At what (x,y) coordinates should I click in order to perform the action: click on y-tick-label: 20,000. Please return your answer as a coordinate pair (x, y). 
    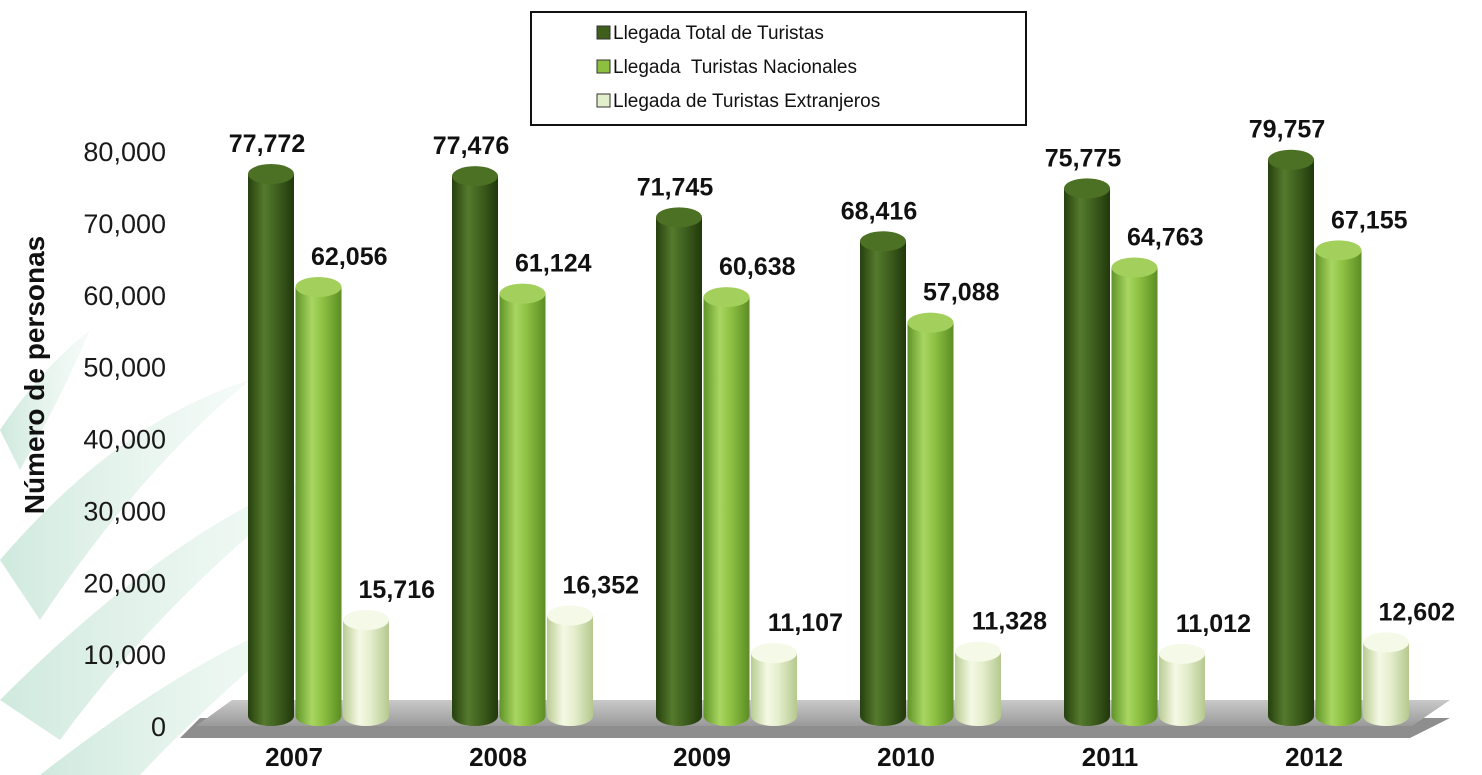
    Looking at the image, I should click on (124, 583).